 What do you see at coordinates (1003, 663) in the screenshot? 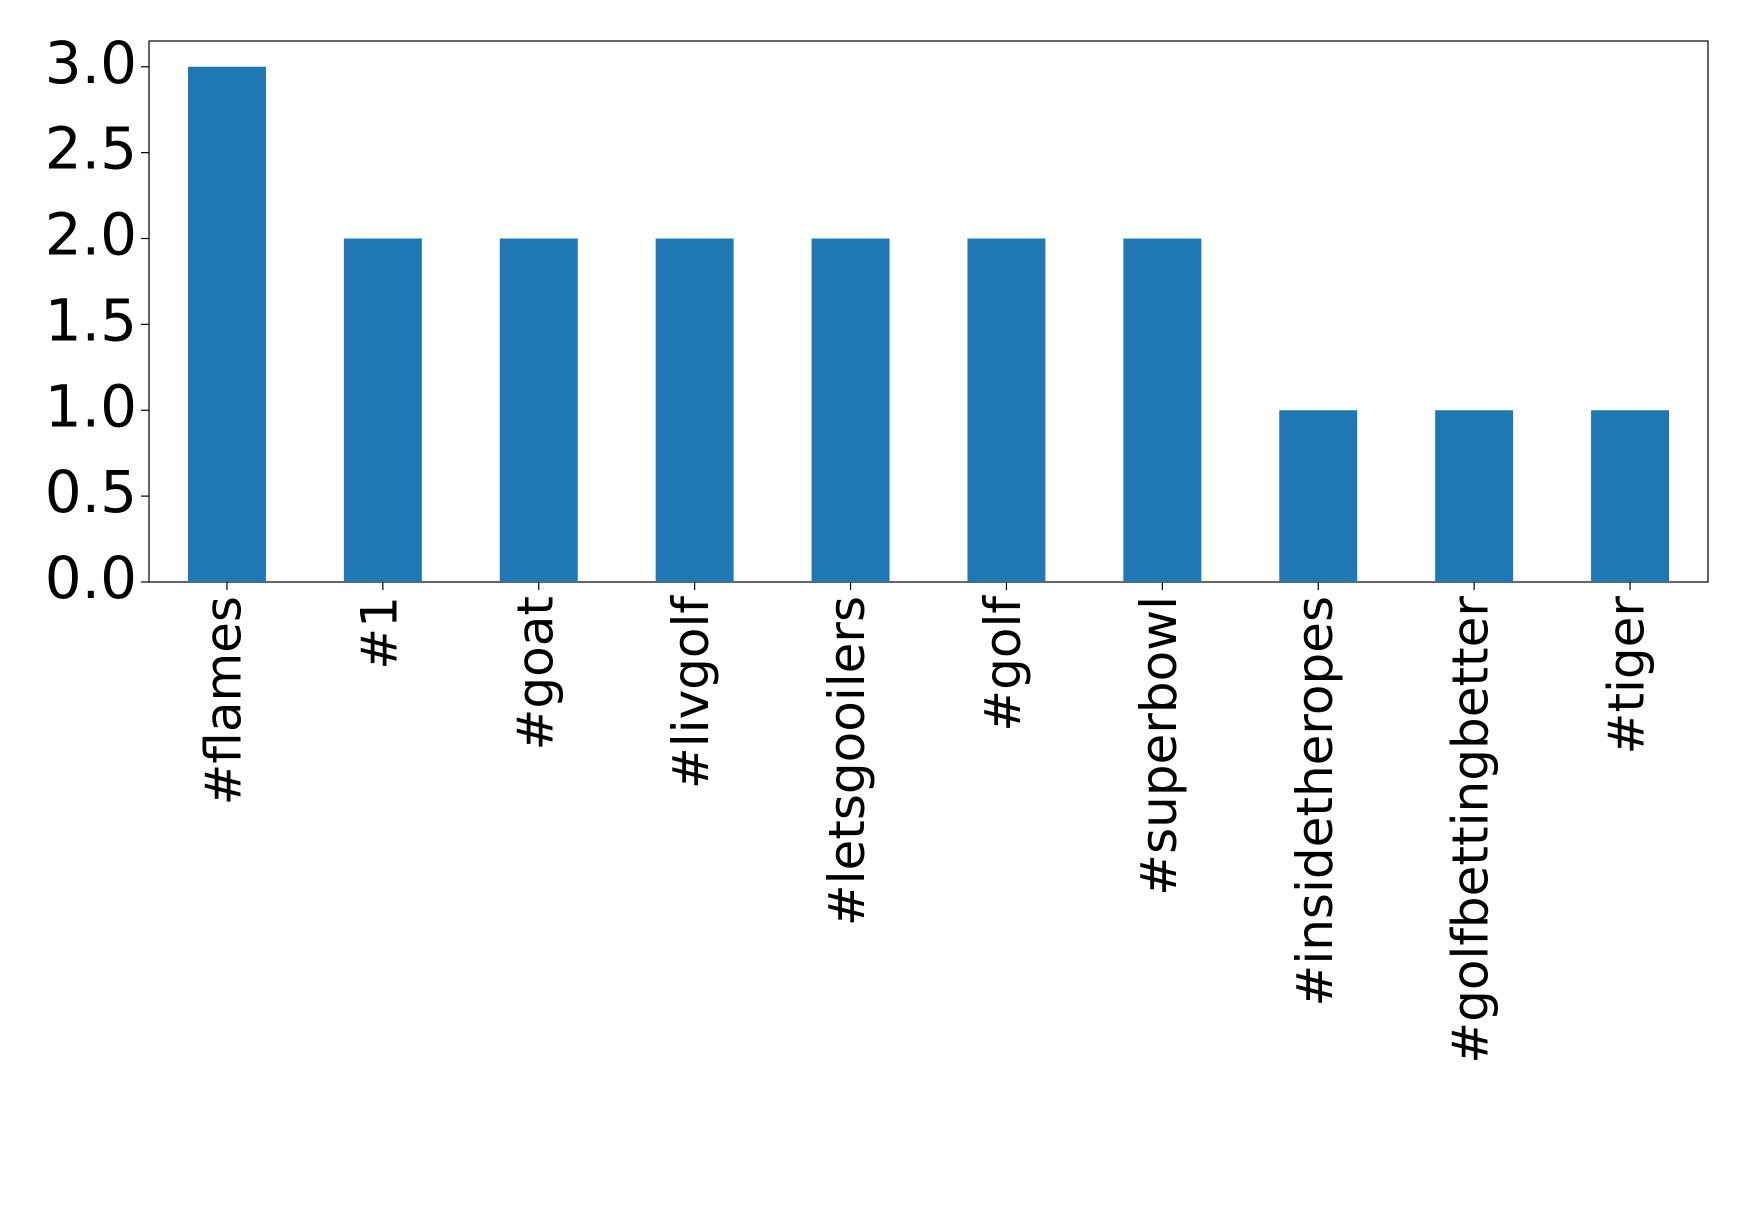
I see `x-tick-label: #golf` at bounding box center [1003, 663].